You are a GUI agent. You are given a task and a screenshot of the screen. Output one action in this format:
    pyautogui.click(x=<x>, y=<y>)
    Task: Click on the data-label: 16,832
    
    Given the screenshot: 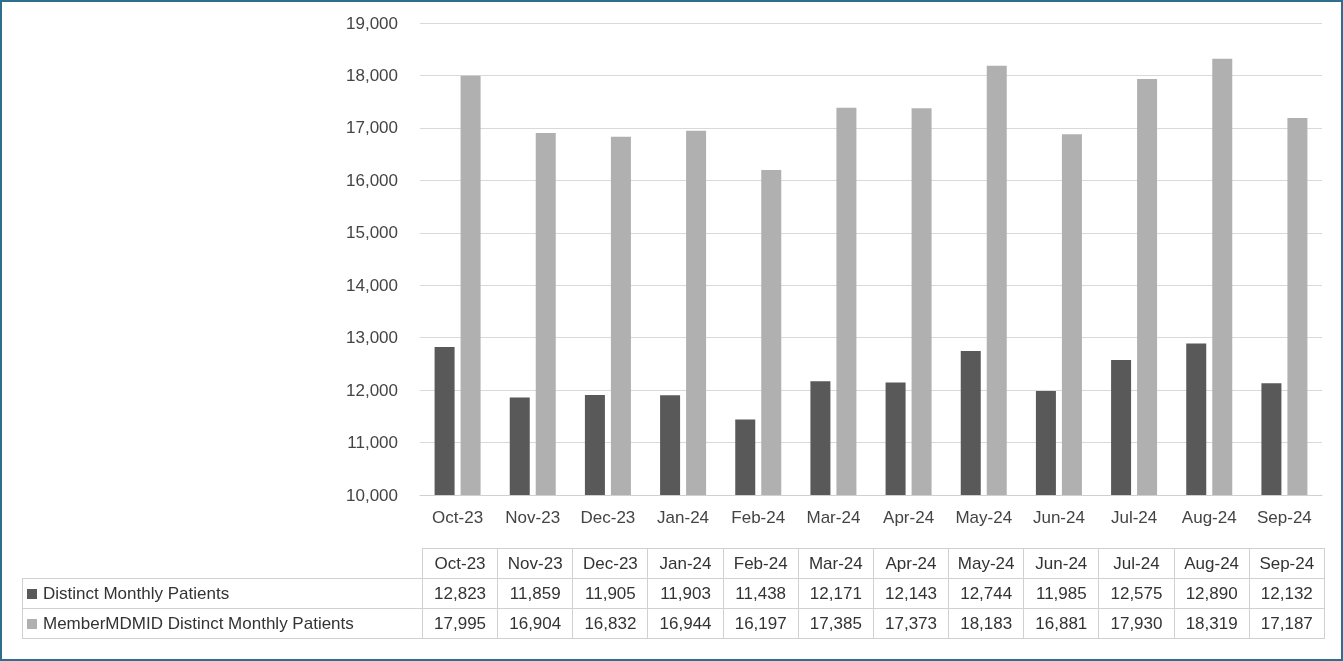 What is the action you would take?
    pyautogui.click(x=610, y=623)
    